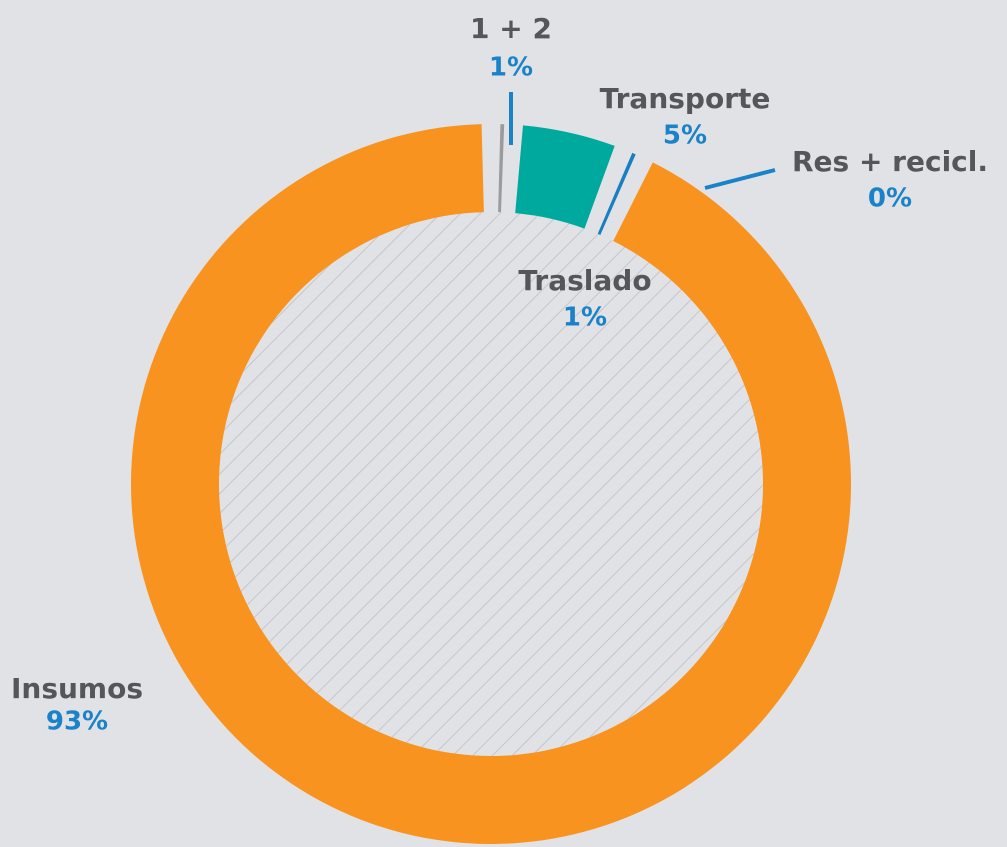 Image resolution: width=1007 pixels, height=847 pixels. What do you see at coordinates (740, 179) in the screenshot?
I see `leader-line` at bounding box center [740, 179].